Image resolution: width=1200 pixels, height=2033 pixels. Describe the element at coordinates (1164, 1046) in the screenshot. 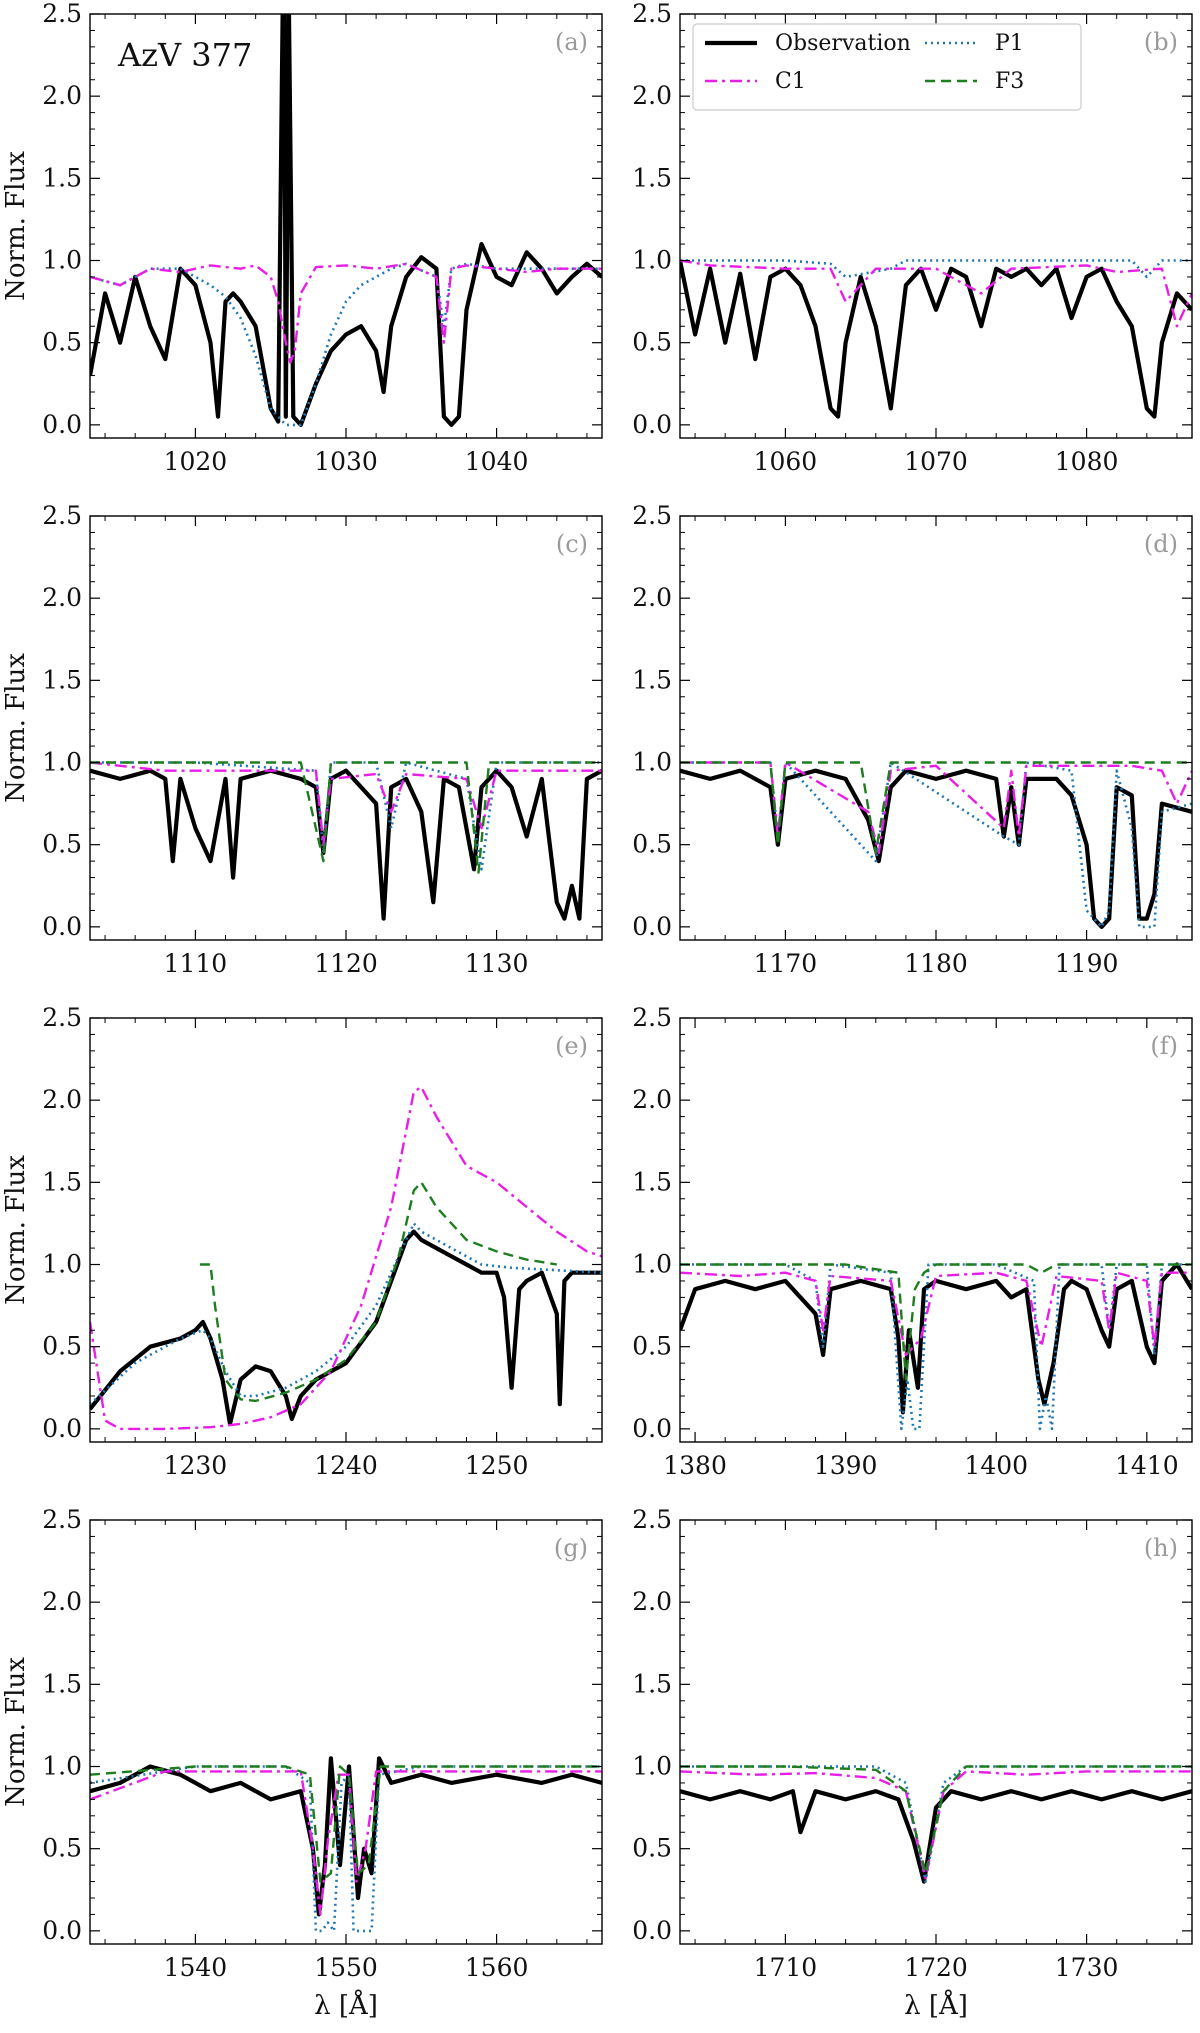

I see `panel-letter: (f)` at that location.